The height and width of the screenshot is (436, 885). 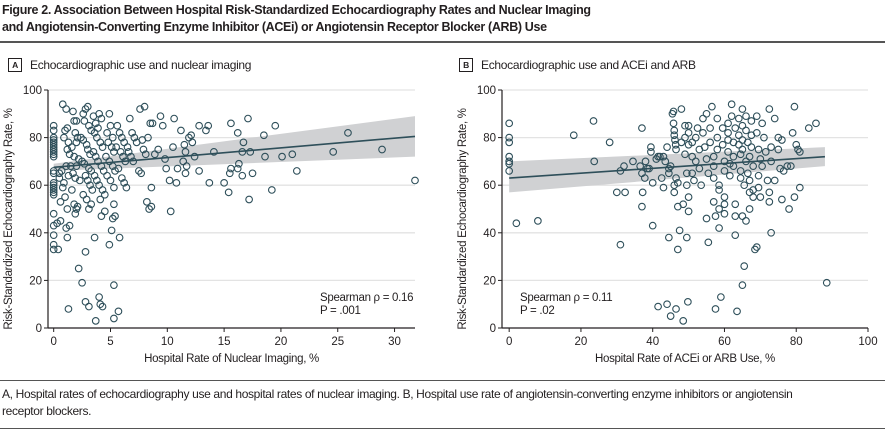 What do you see at coordinates (394, 342) in the screenshot?
I see `x-tick-label: 30` at bounding box center [394, 342].